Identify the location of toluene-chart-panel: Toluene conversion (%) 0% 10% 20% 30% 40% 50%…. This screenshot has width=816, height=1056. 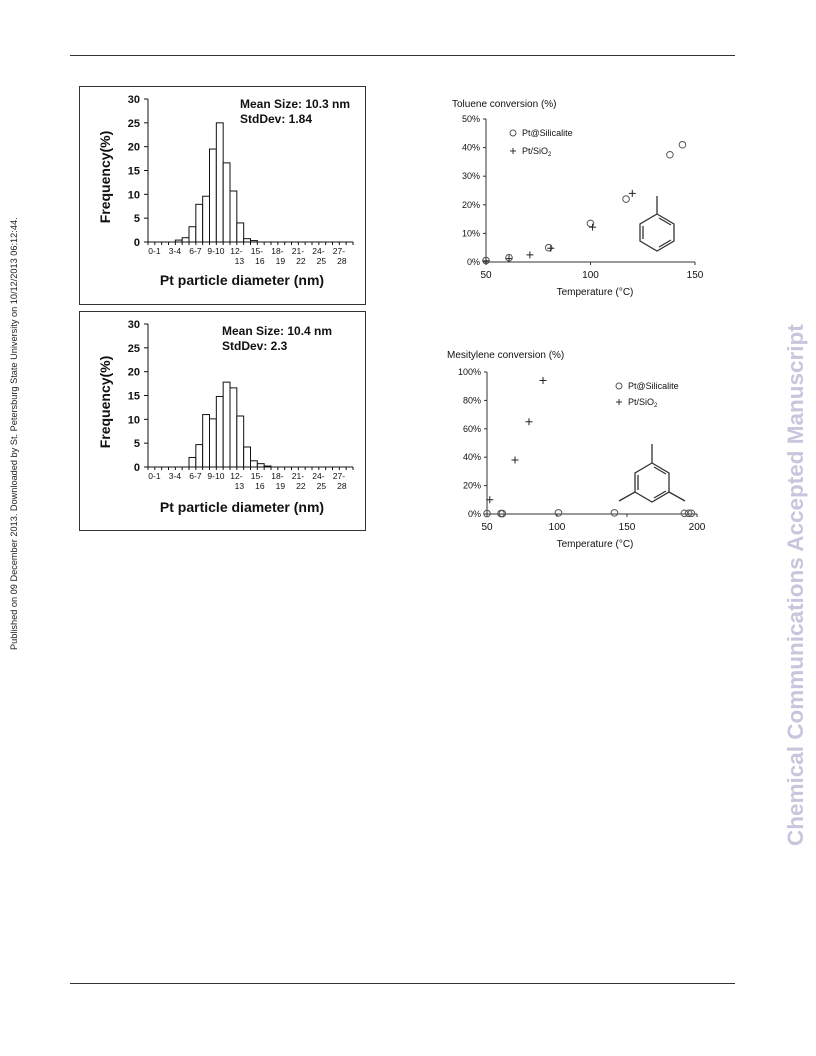
(580, 200).